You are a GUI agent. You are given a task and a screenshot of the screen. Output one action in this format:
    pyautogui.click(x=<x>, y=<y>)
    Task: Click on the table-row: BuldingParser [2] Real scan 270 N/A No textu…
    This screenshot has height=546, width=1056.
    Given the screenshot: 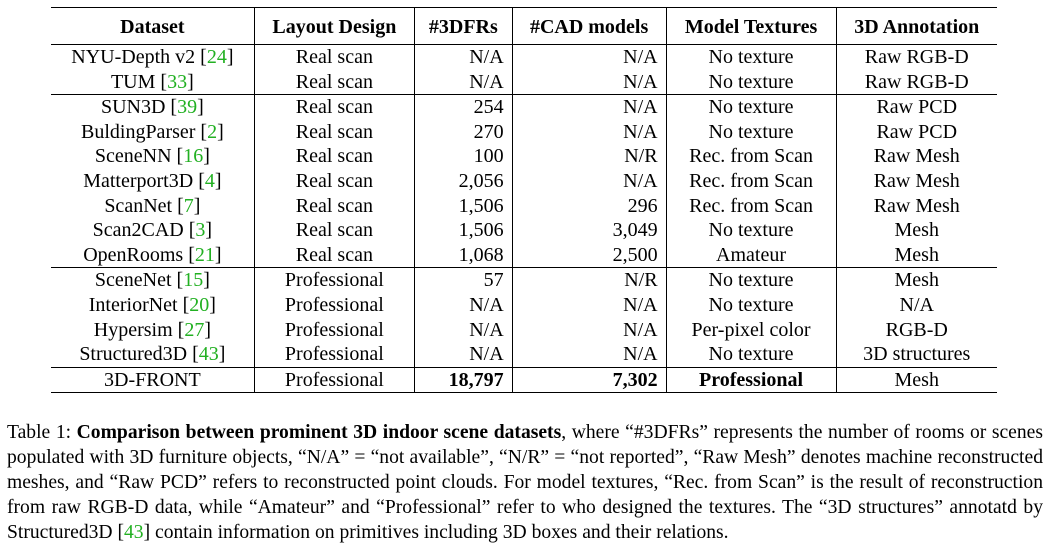 What is the action you would take?
    pyautogui.click(x=524, y=132)
    